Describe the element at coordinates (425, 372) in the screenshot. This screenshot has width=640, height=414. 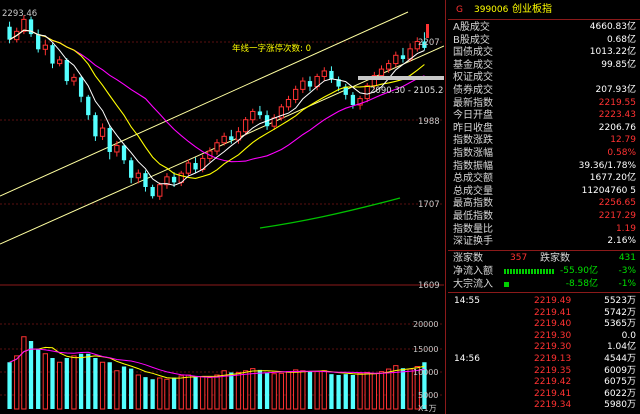
I see `vol-label-10000: 10000` at that location.